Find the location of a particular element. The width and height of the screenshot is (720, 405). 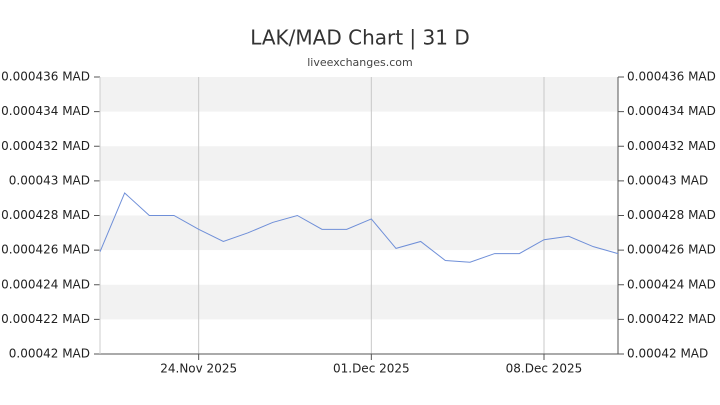

y-tick-label: 0.000422 MAD is located at coordinates (45, 319).